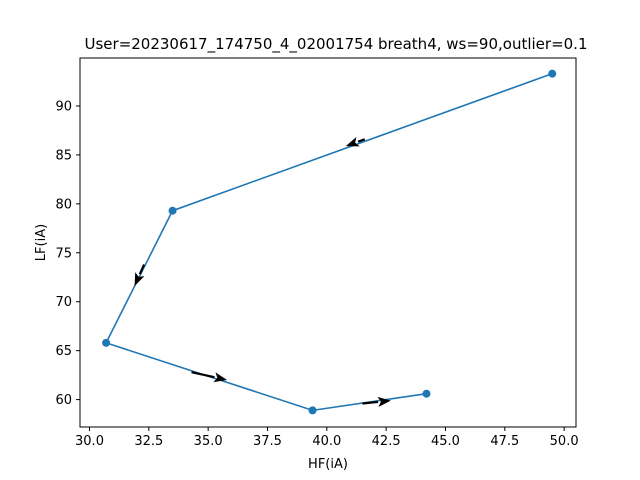 Image resolution: width=640 pixels, height=480 pixels. What do you see at coordinates (63, 106) in the screenshot?
I see `y-tick-label: 90` at bounding box center [63, 106].